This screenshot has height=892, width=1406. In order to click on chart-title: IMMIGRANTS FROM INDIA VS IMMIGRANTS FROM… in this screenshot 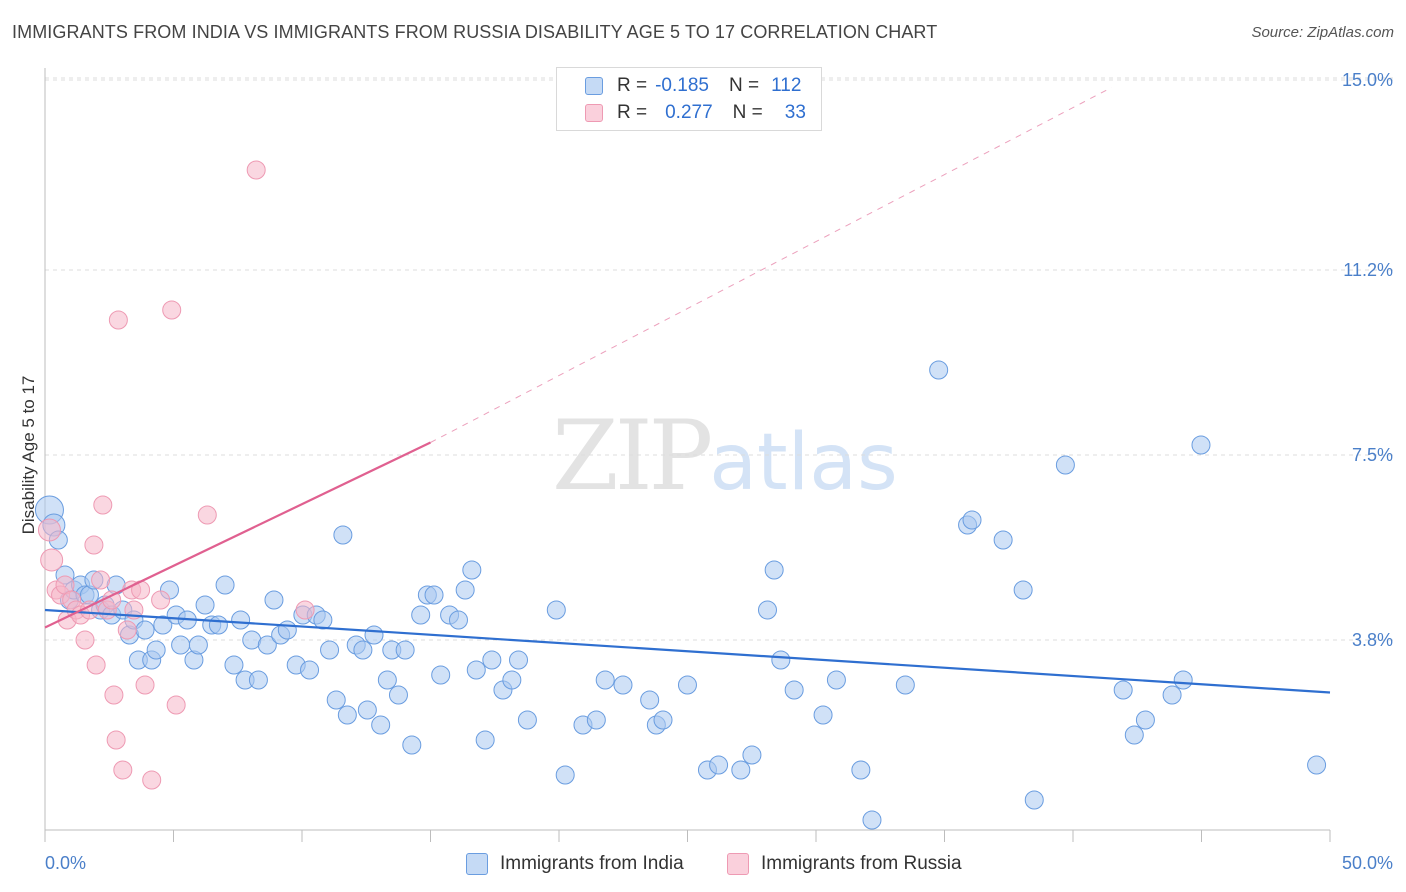, I will do `click(475, 32)`.